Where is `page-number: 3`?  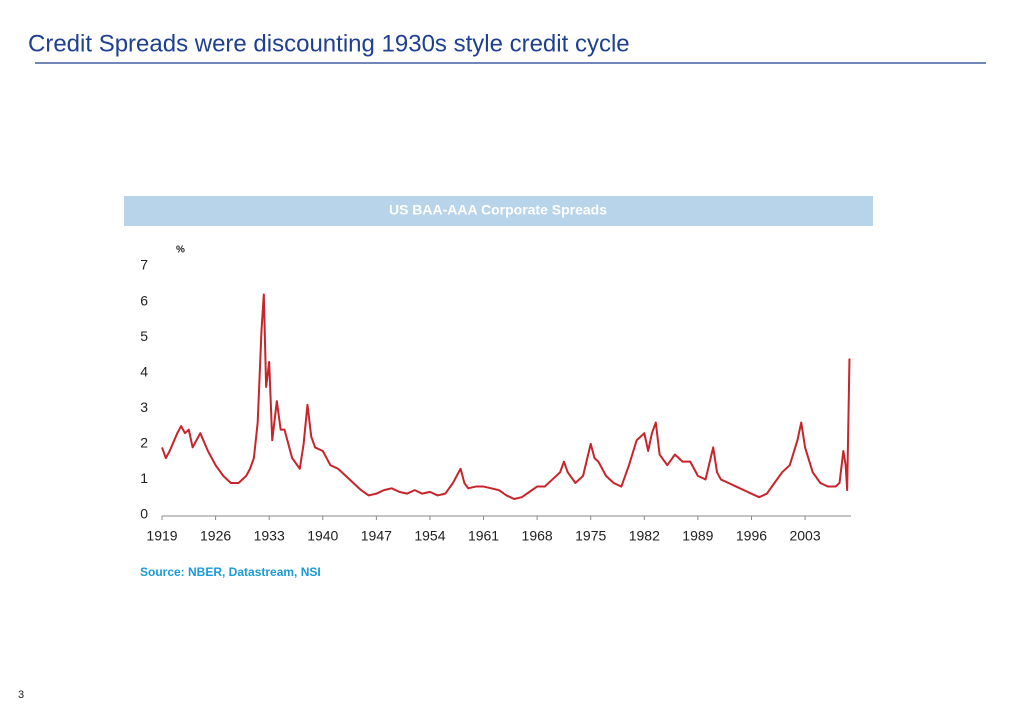 page-number: 3 is located at coordinates (21, 695).